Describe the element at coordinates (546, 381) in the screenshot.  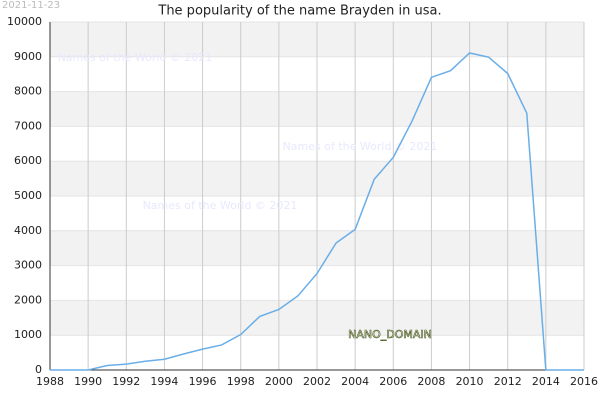
I see `x-tick-label: 2014` at that location.